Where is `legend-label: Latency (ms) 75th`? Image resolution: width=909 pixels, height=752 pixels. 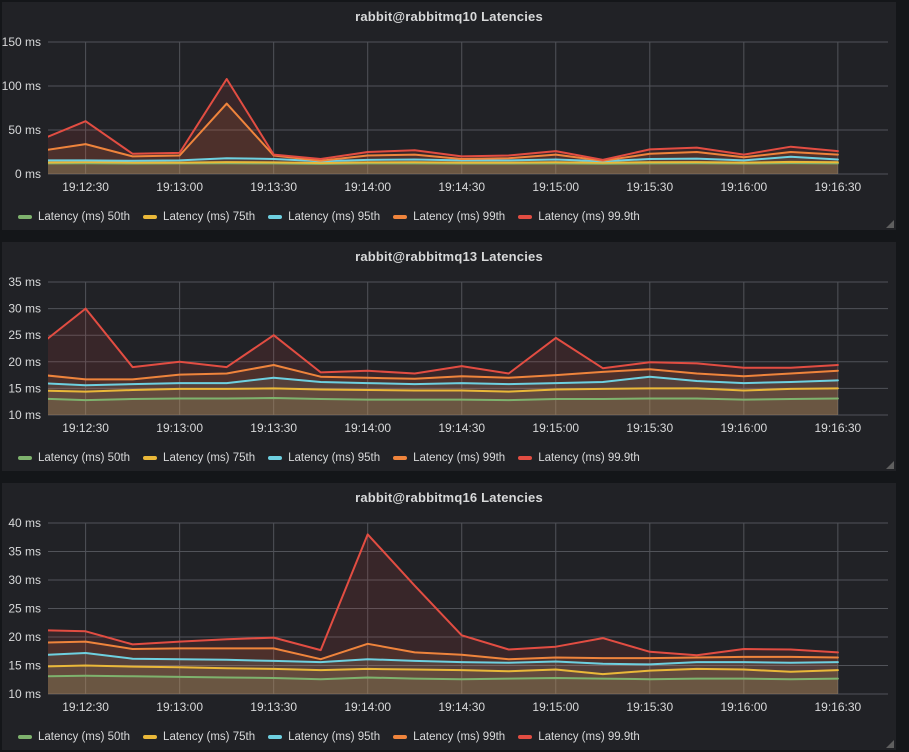 legend-label: Latency (ms) 75th is located at coordinates (209, 737).